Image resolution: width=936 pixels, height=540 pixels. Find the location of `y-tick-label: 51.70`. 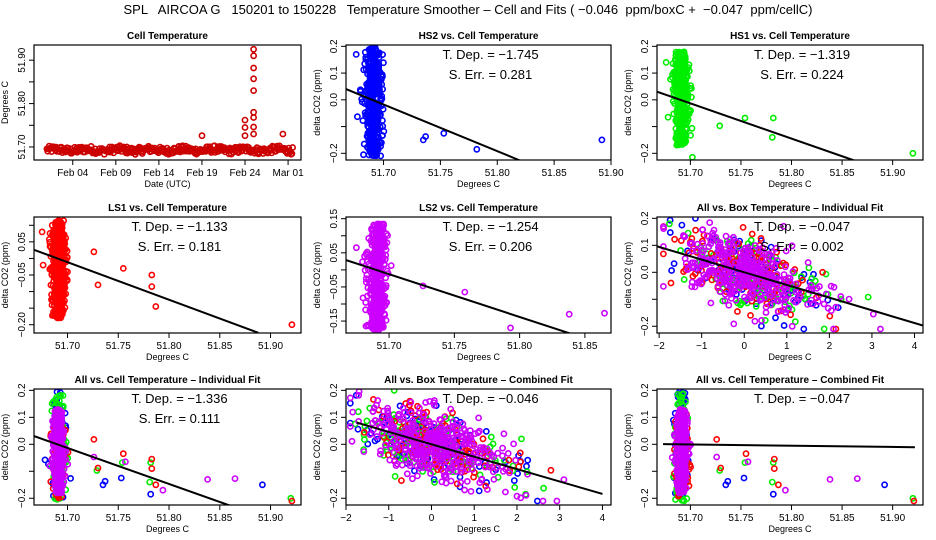

y-tick-label: 51.70 is located at coordinates (22, 146).